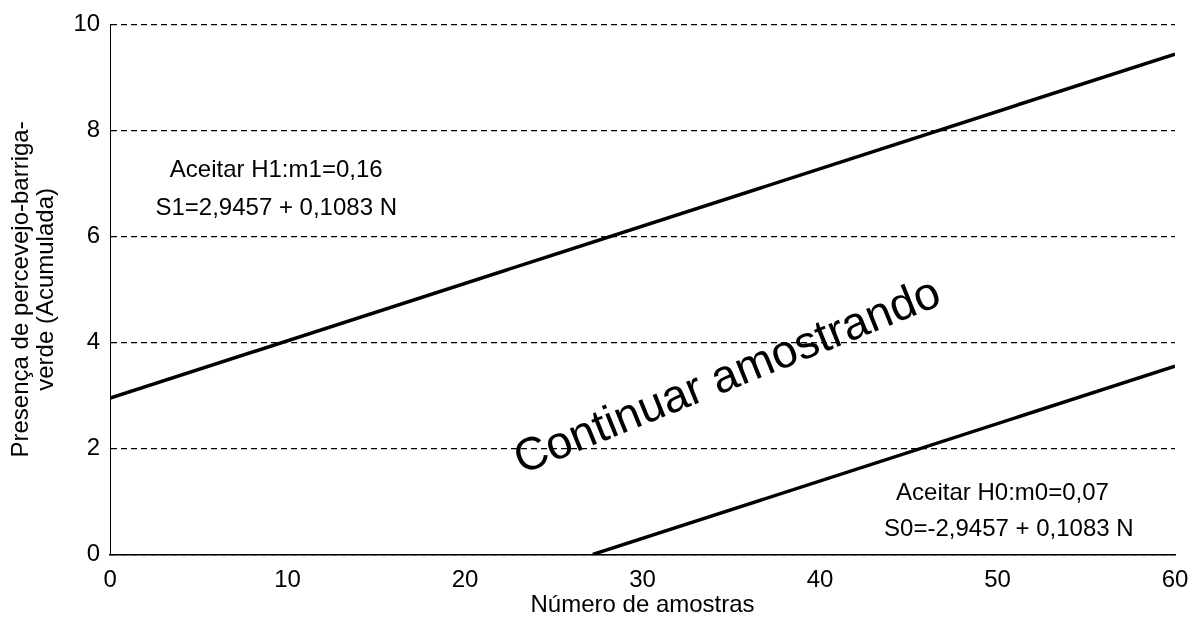  I want to click on x-tick-label: 10, so click(287, 579).